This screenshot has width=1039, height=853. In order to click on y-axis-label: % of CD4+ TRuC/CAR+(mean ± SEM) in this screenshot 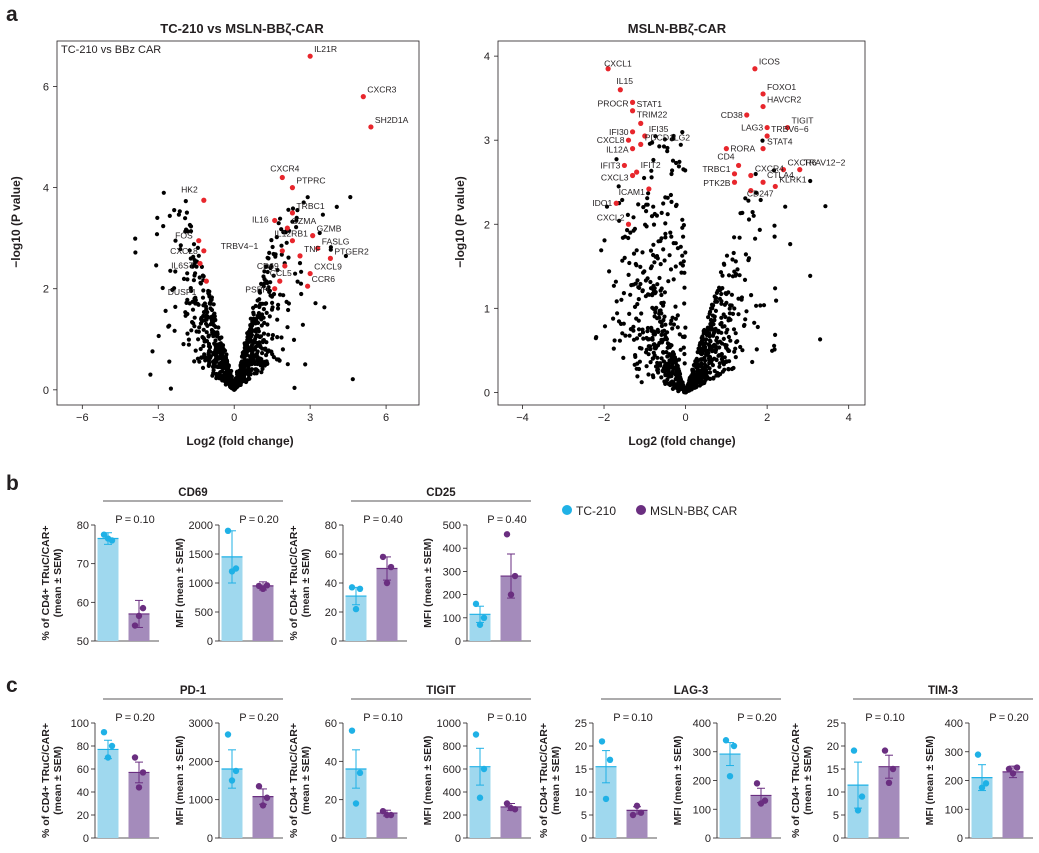, I will do `click(52, 583)`.